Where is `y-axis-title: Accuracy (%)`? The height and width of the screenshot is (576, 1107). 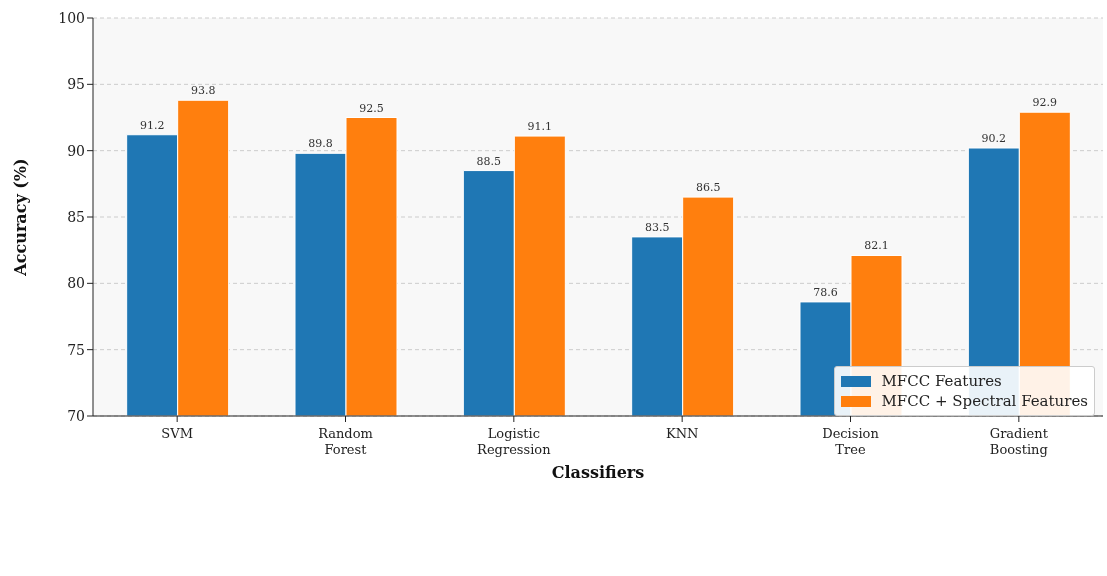 y-axis-title: Accuracy (%) is located at coordinates (20, 217).